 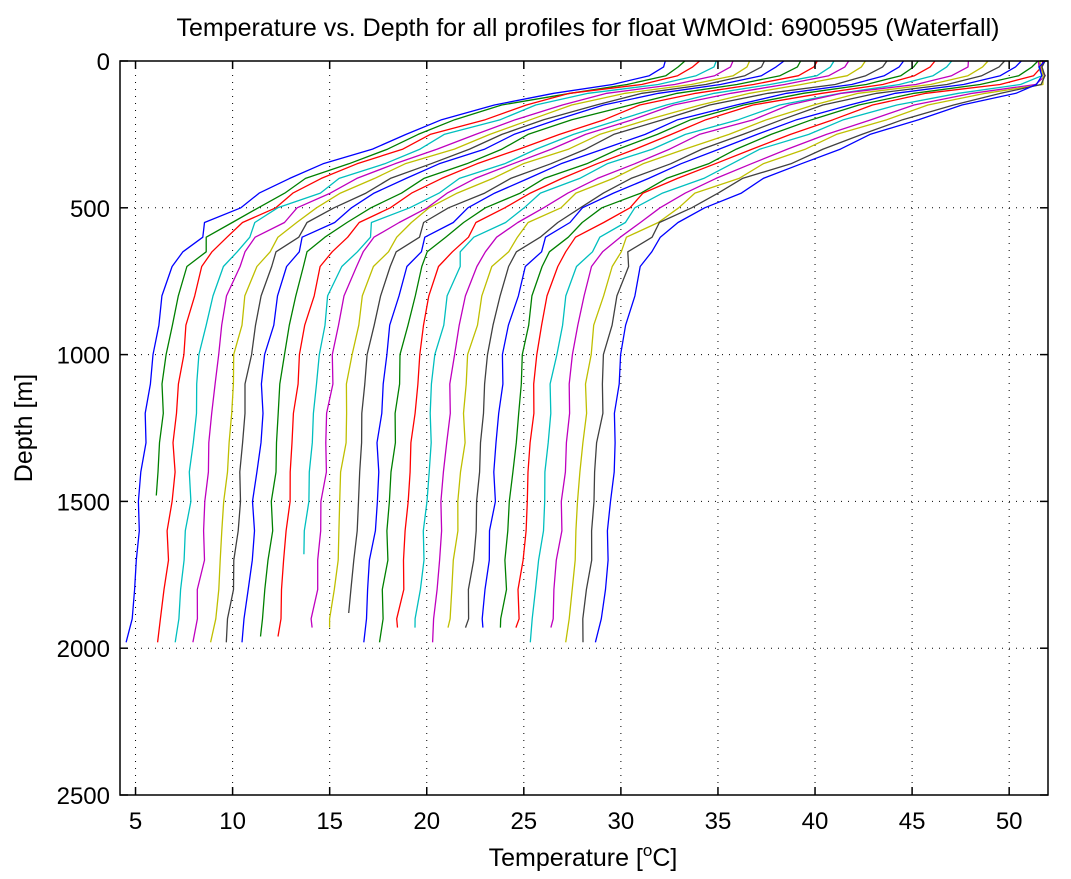 What do you see at coordinates (566, 858) in the screenshot?
I see `x-axis-label-prefix: Temperature [` at bounding box center [566, 858].